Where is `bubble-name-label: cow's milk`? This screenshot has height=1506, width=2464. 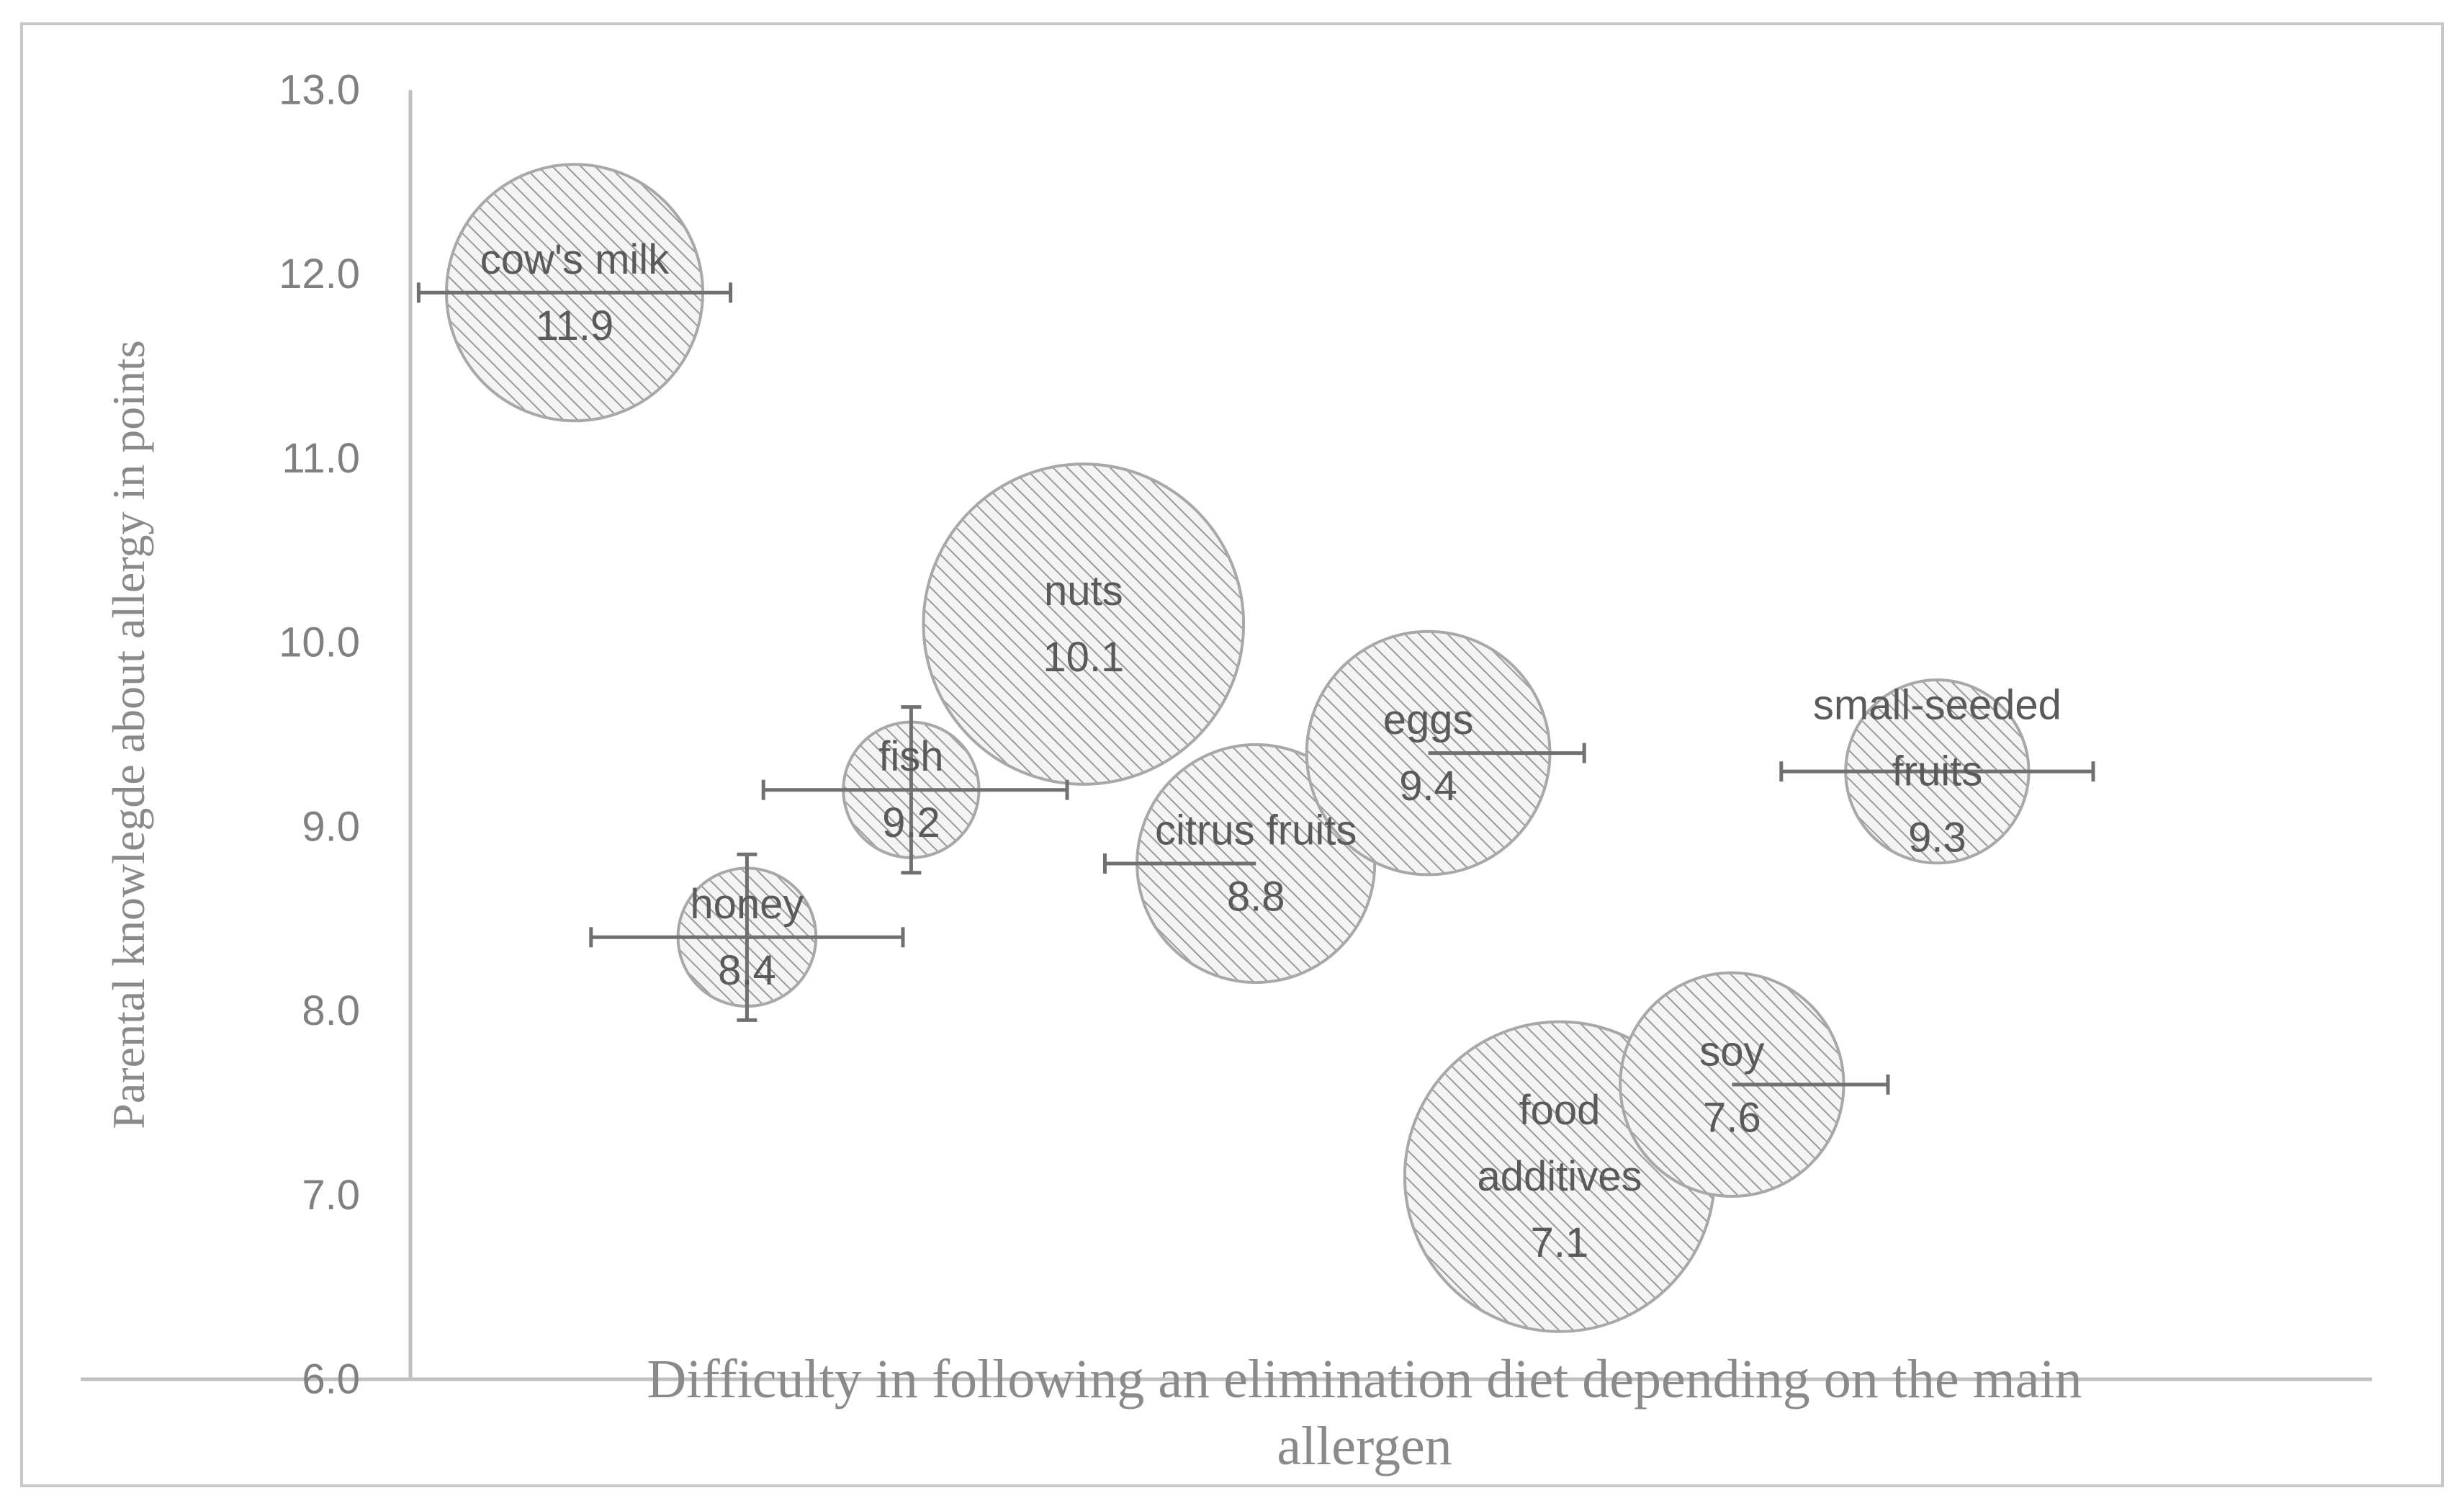 bubble-name-label: cow's milk is located at coordinates (575, 259).